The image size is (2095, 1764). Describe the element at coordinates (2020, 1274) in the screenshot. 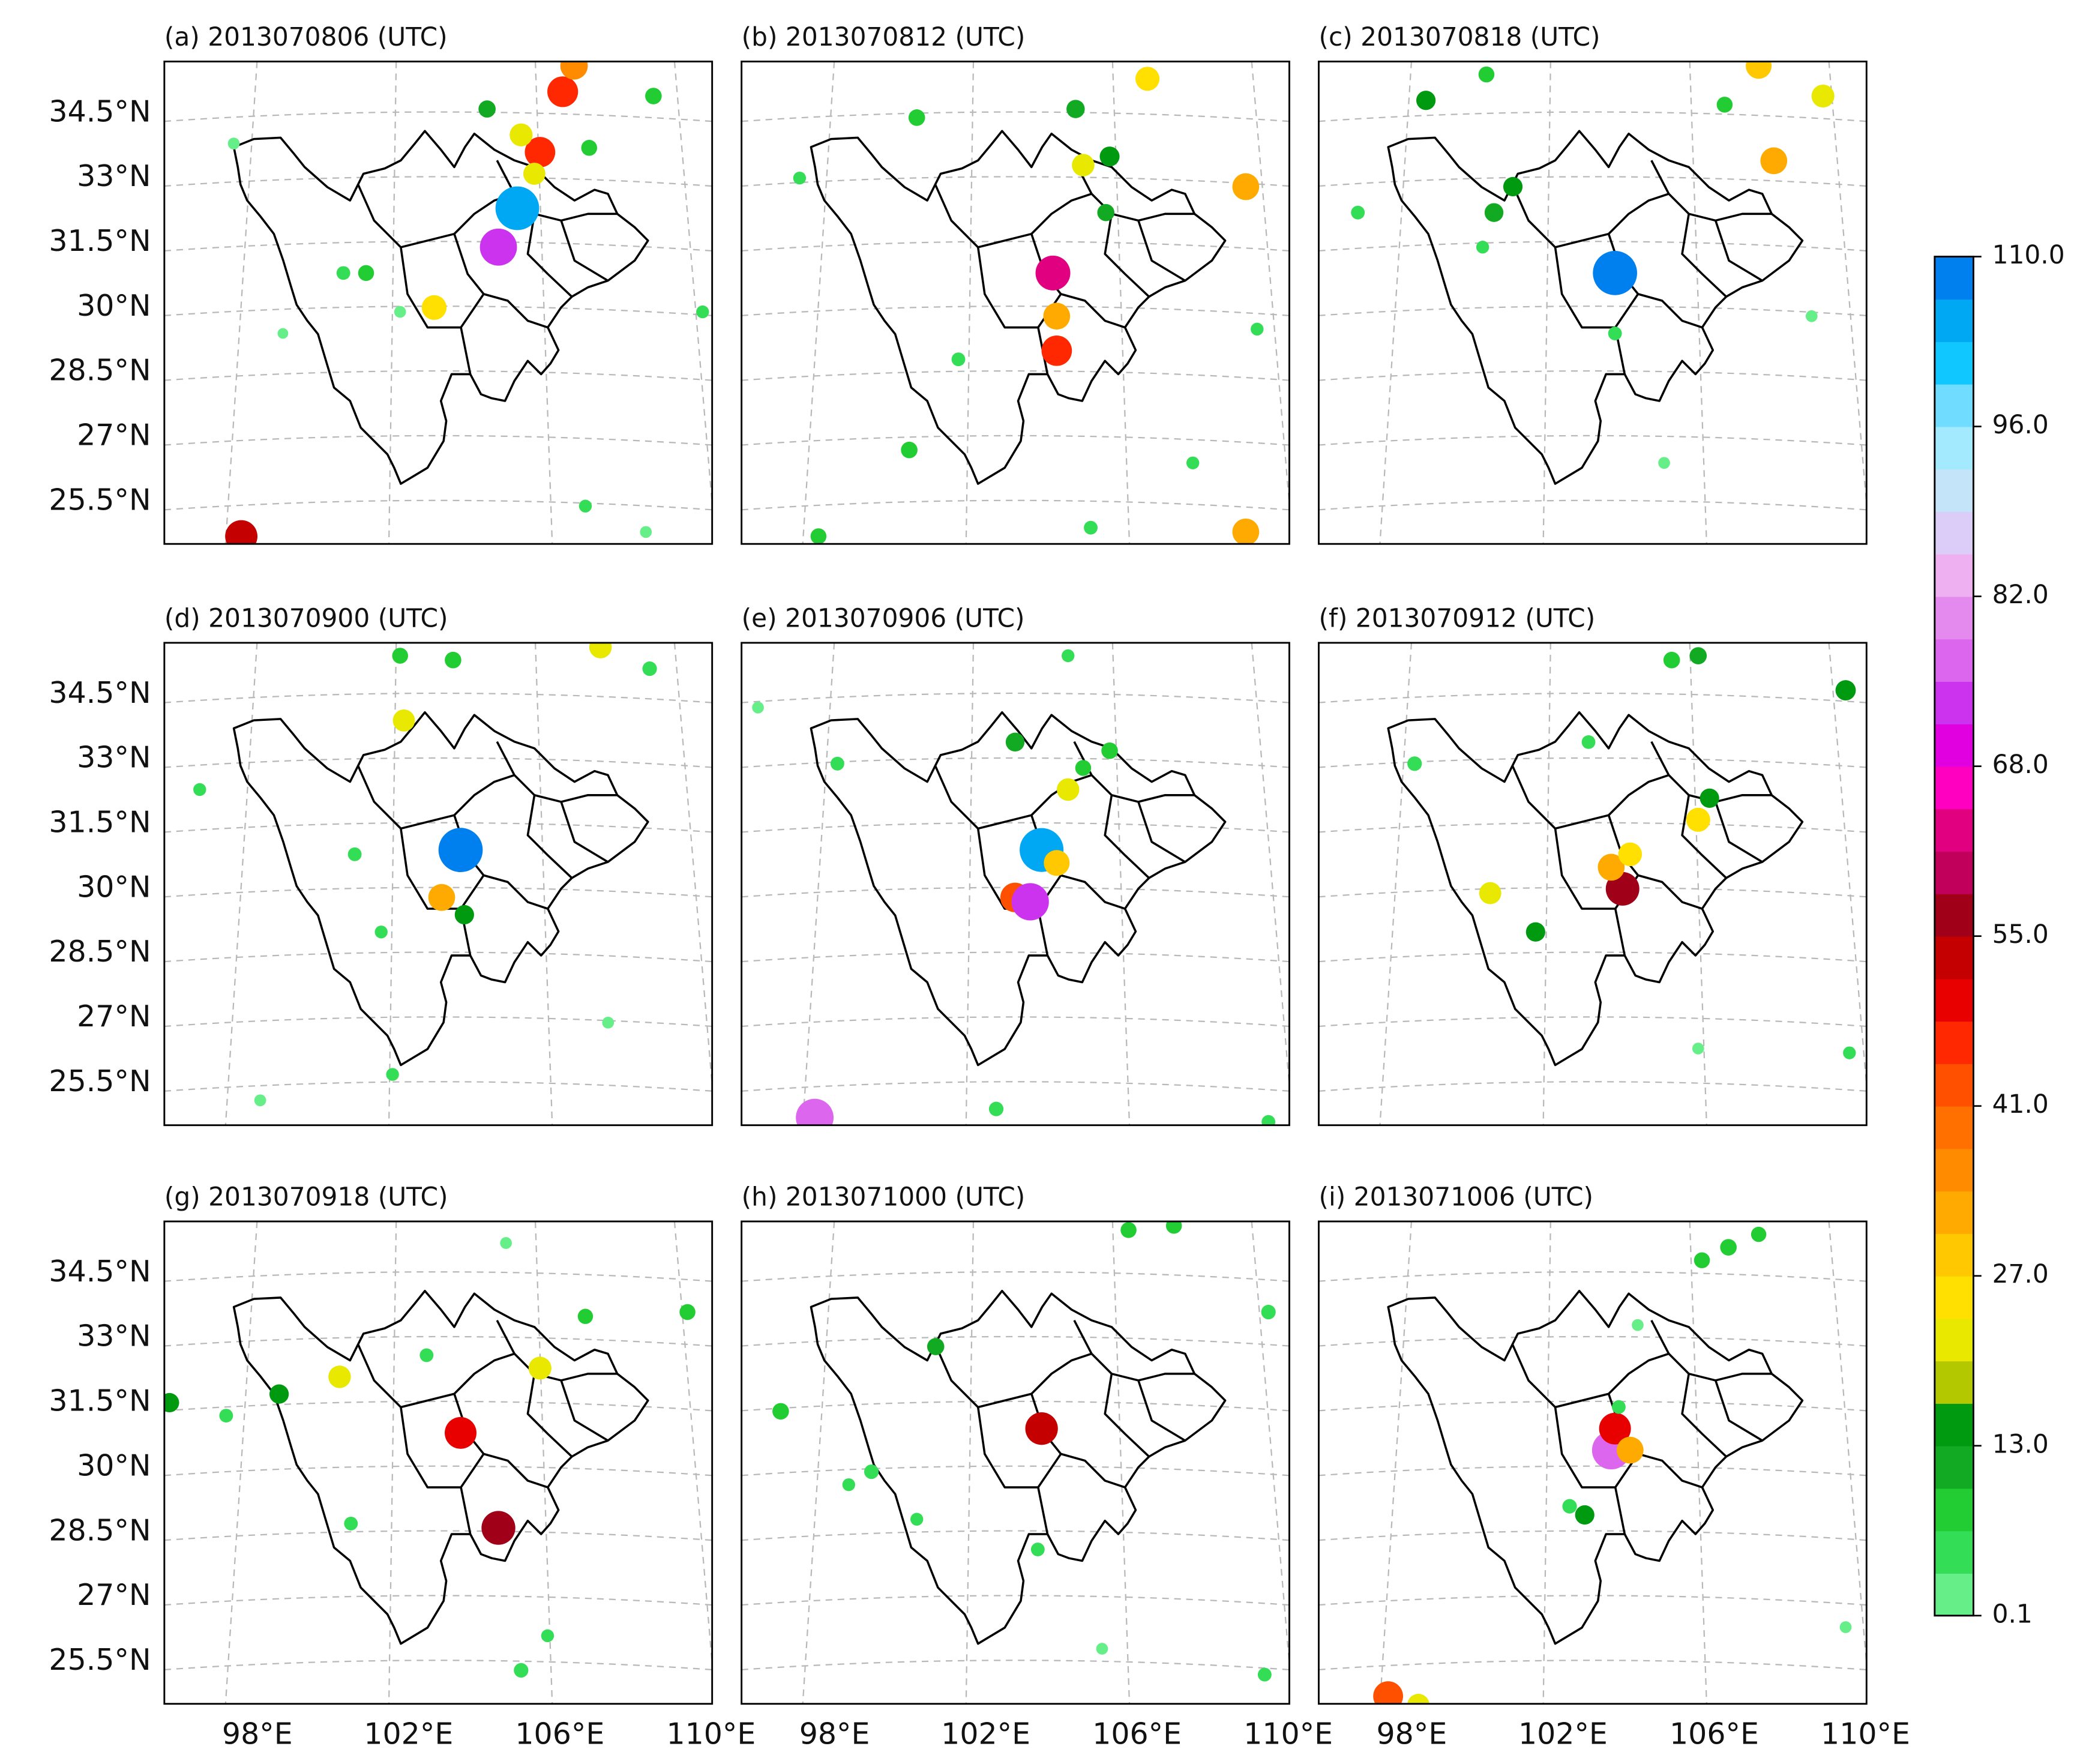

I see `colorbar-tick-label: 27.0` at that location.